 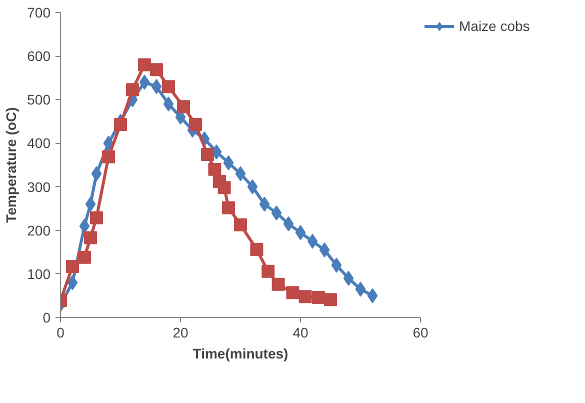 What do you see at coordinates (420, 332) in the screenshot?
I see `x-tick-label: 60` at bounding box center [420, 332].